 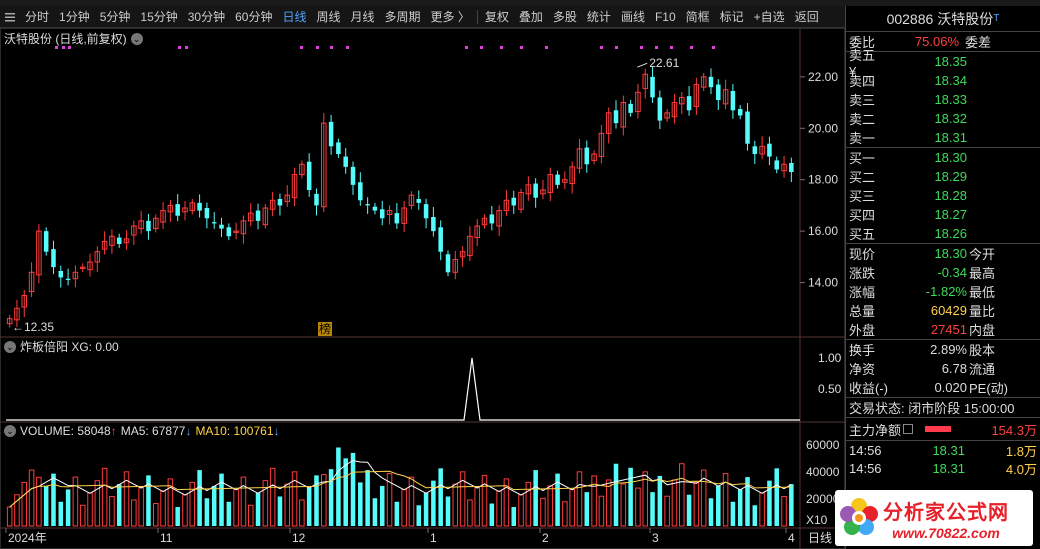 What do you see at coordinates (908, 63) in the screenshot?
I see `sell-5: 卖五 ¥18.35` at bounding box center [908, 63].